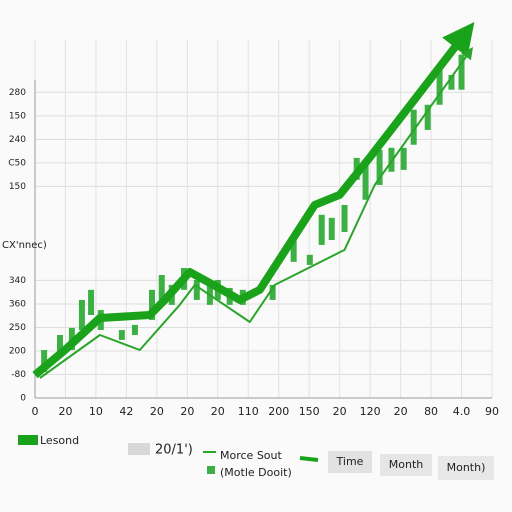 This screenshot has width=512, height=512. What do you see at coordinates (278, 411) in the screenshot?
I see `x-tick-label: 200` at bounding box center [278, 411].